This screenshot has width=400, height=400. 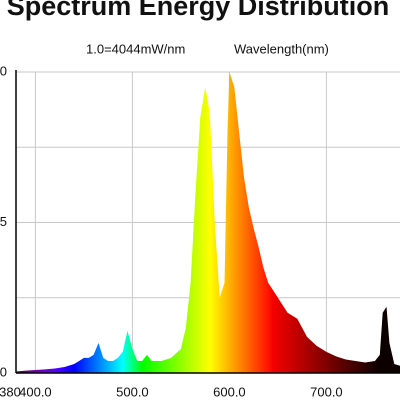 What do you see at coordinates (3, 70) in the screenshot?
I see `y-tick-label: 1.0` at bounding box center [3, 70].